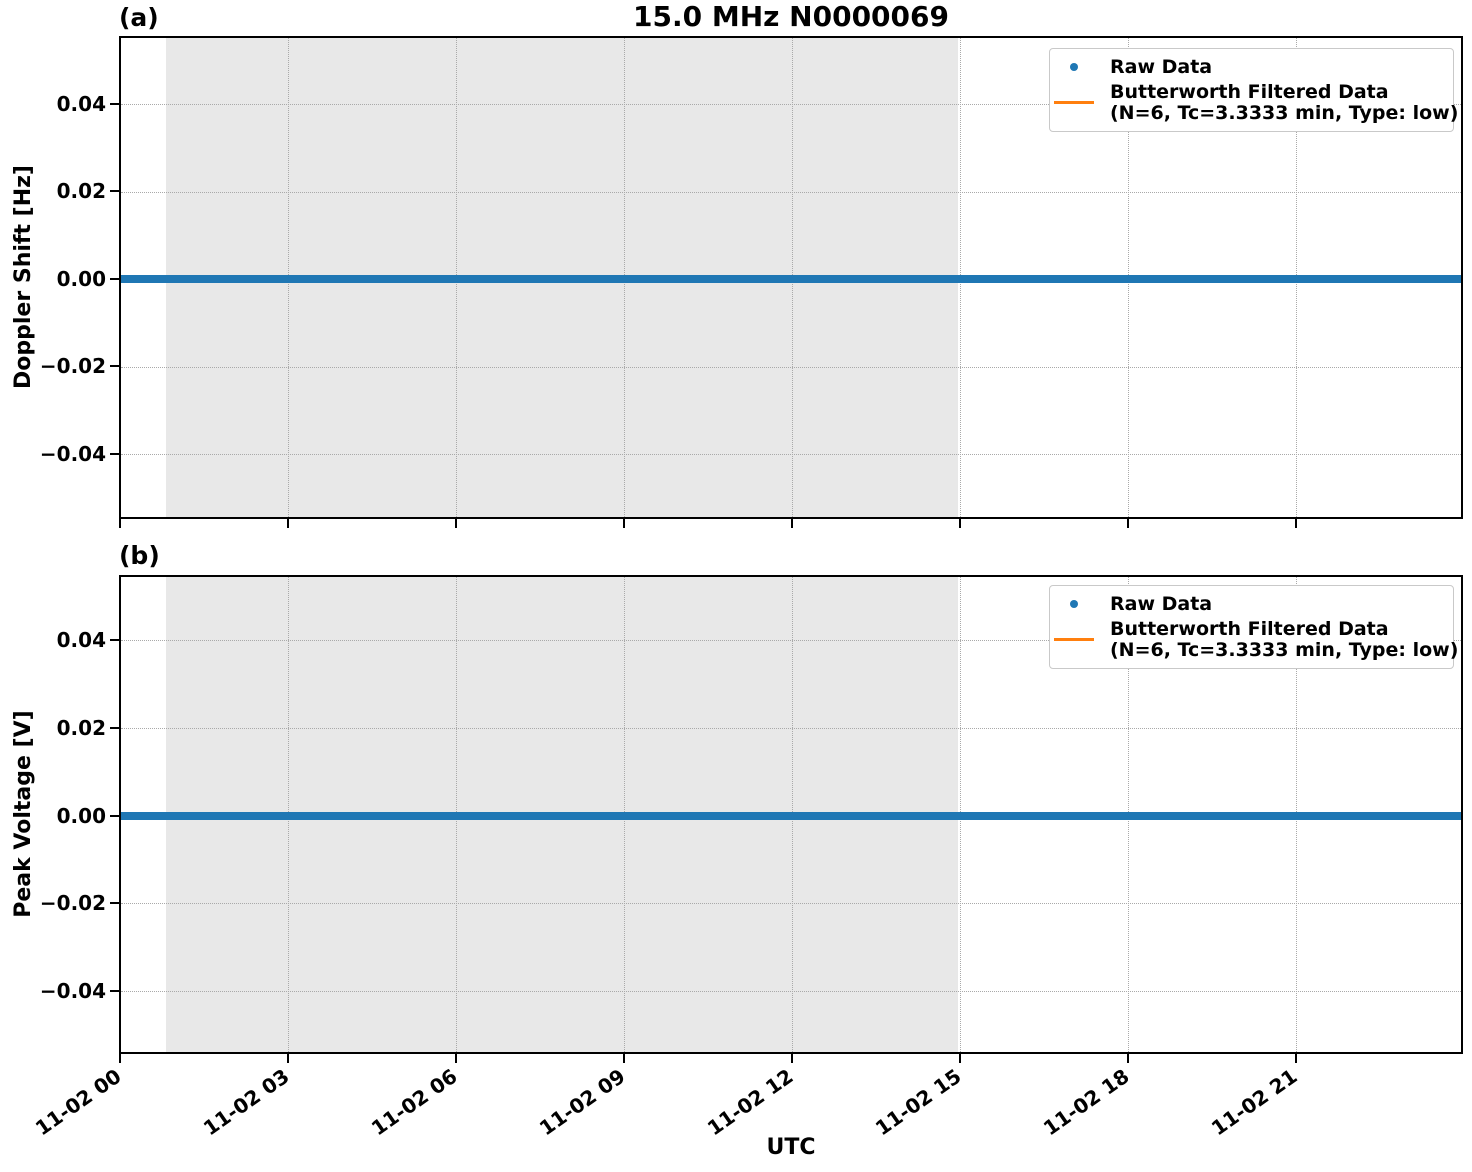 Image resolution: width=1472 pixels, height=1172 pixels. I want to click on figure-title: 15.0 MHz N0000069, so click(791, 16).